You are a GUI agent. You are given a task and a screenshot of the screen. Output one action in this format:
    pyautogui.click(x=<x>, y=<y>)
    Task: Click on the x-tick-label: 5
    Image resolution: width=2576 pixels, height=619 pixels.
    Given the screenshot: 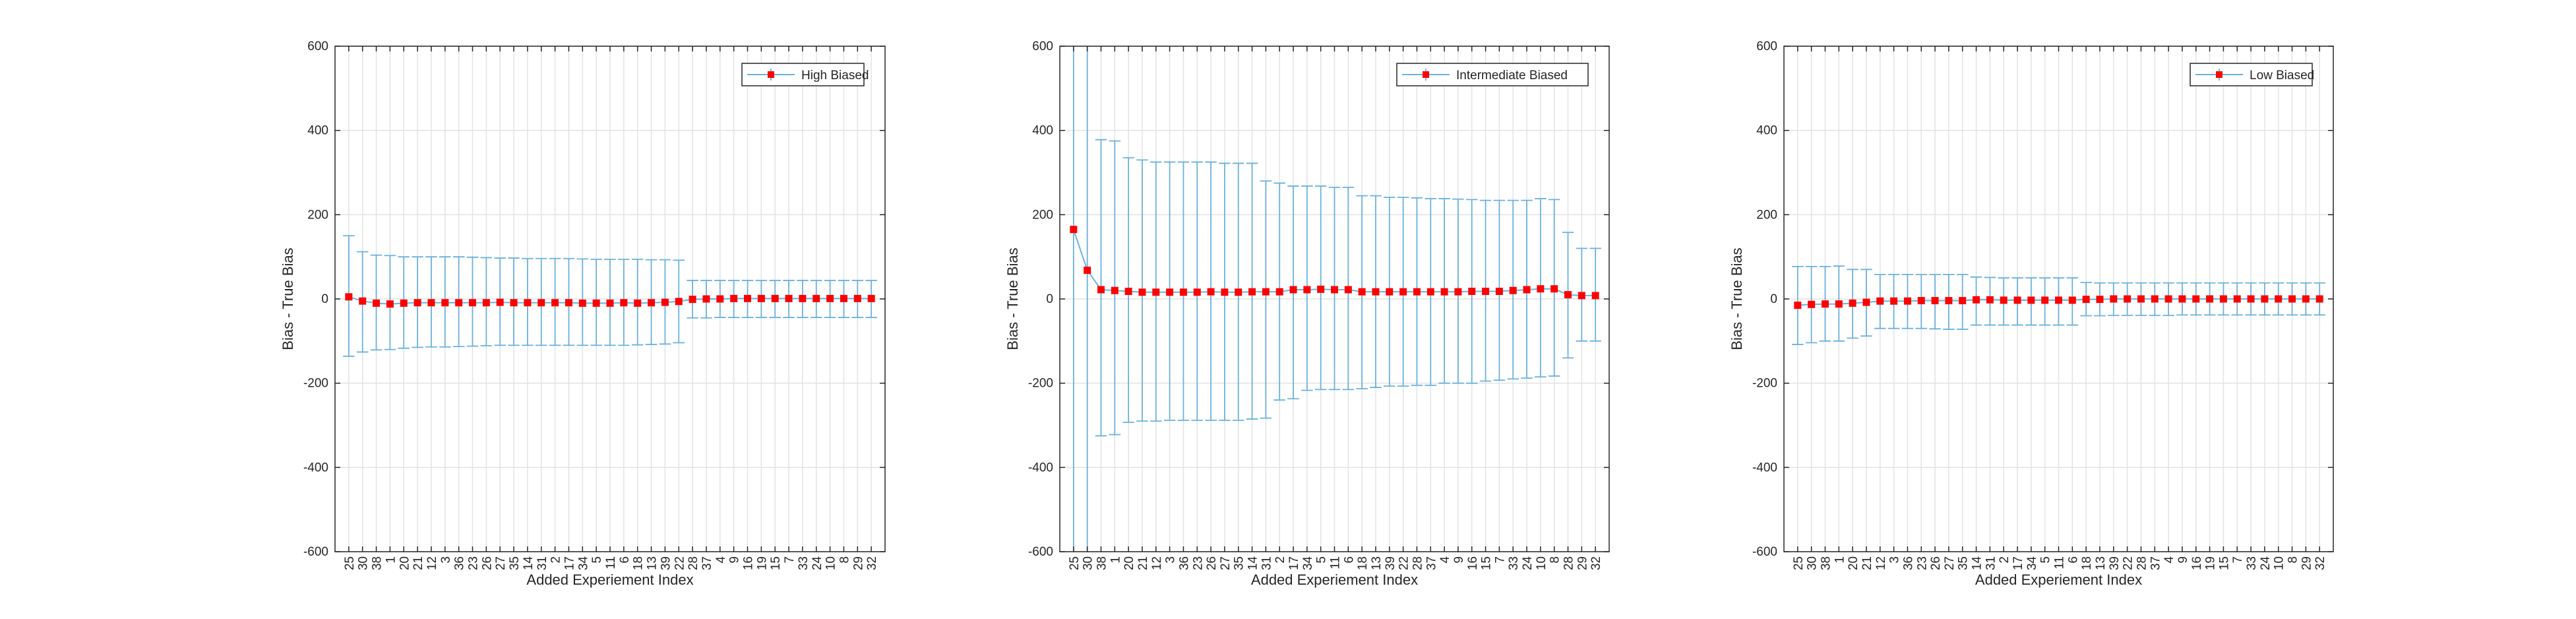 What is the action you would take?
    pyautogui.click(x=1322, y=560)
    